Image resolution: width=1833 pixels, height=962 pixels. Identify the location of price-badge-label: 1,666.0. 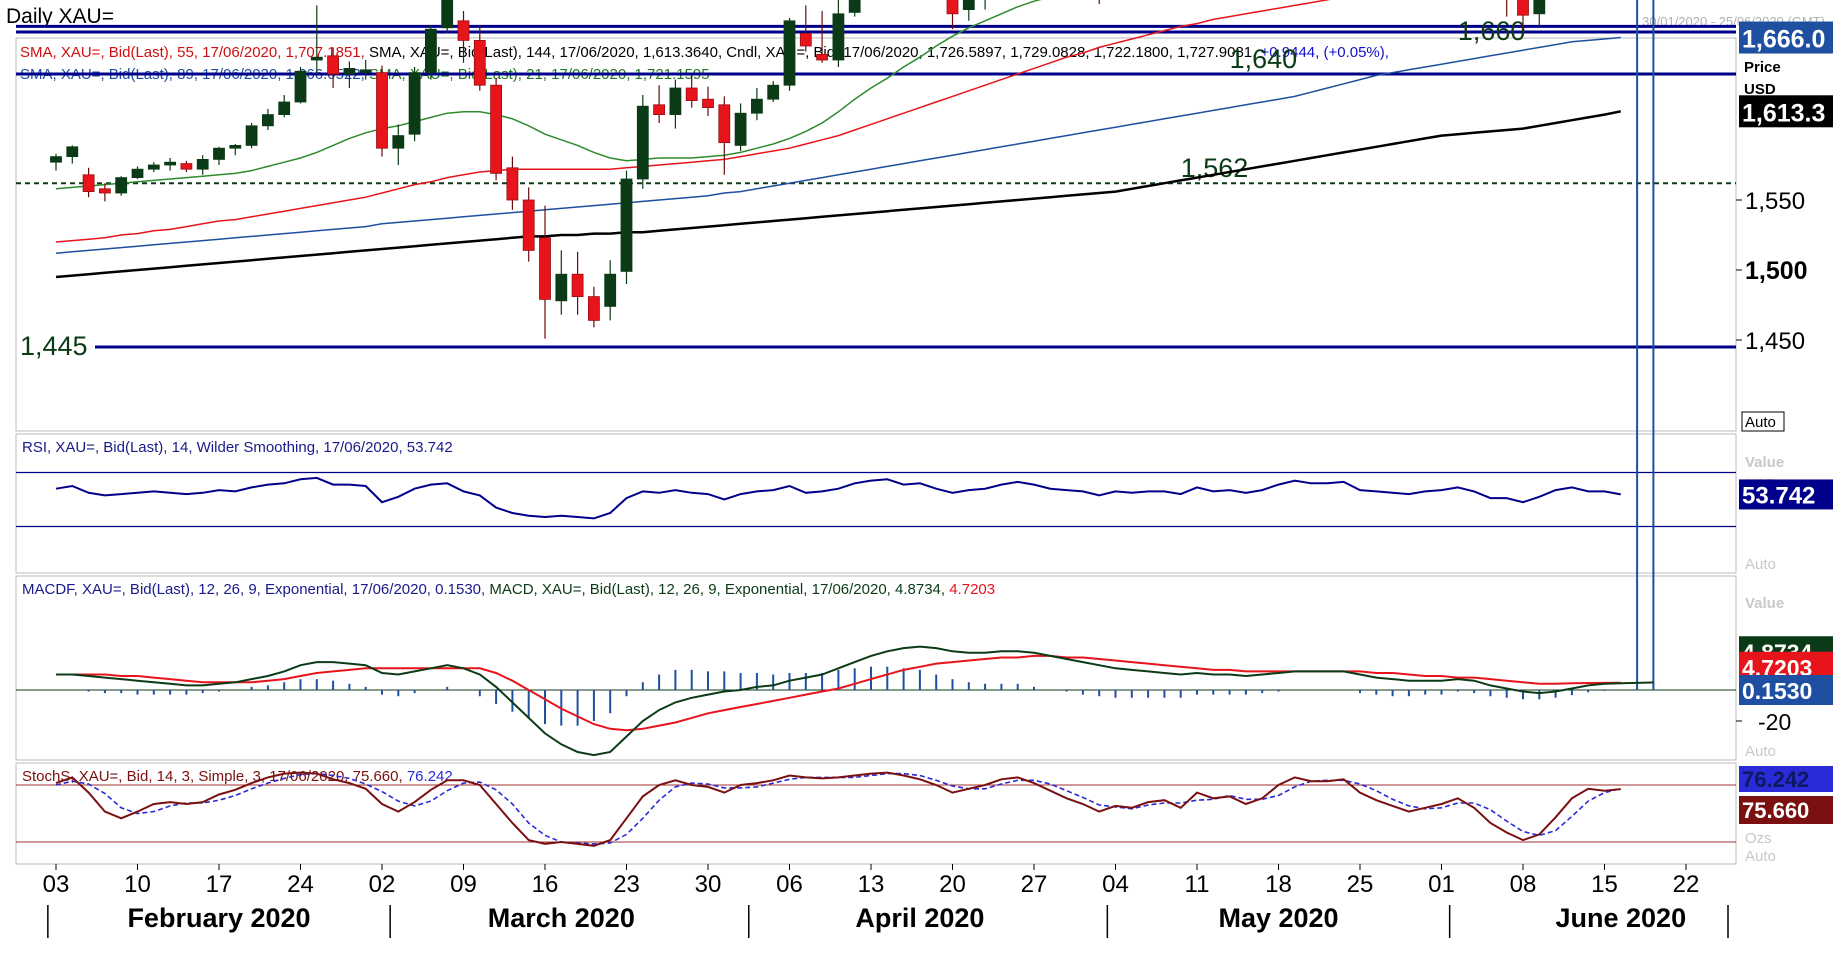
(1783, 40).